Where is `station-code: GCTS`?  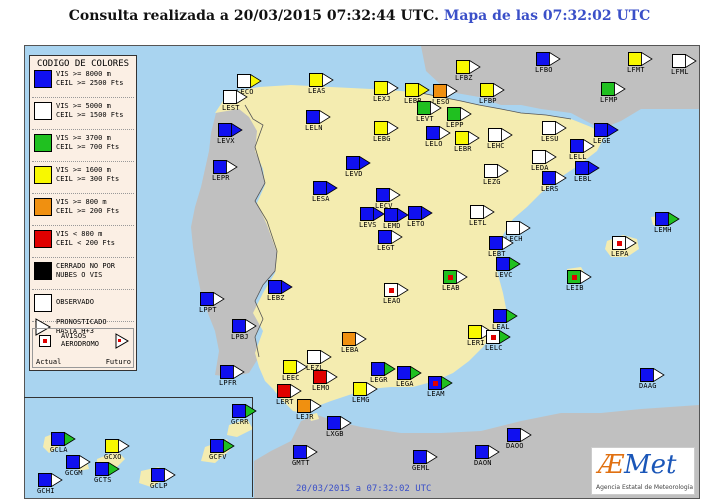 station-code: GCTS is located at coordinates (103, 480).